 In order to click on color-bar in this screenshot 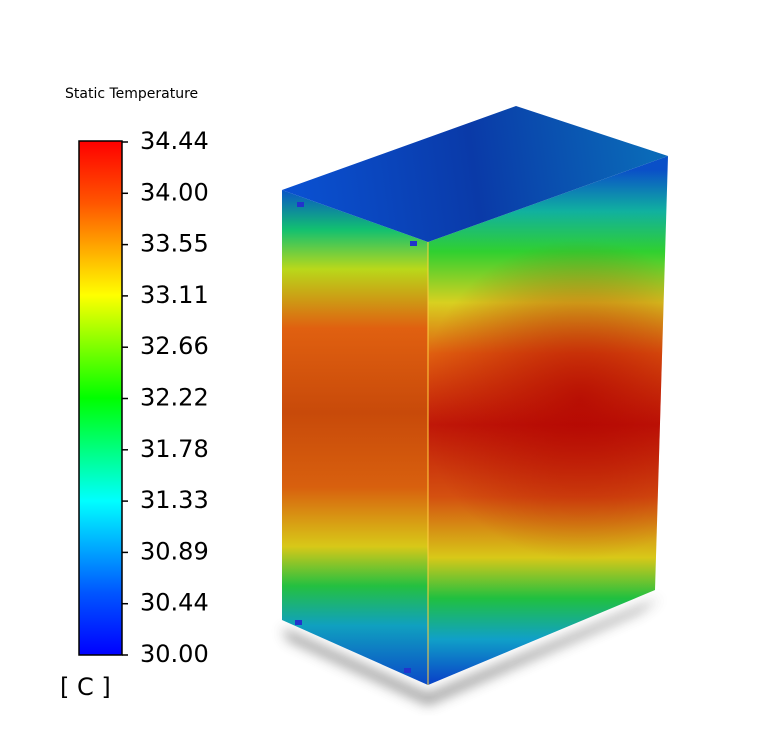, I will do `click(100, 398)`.